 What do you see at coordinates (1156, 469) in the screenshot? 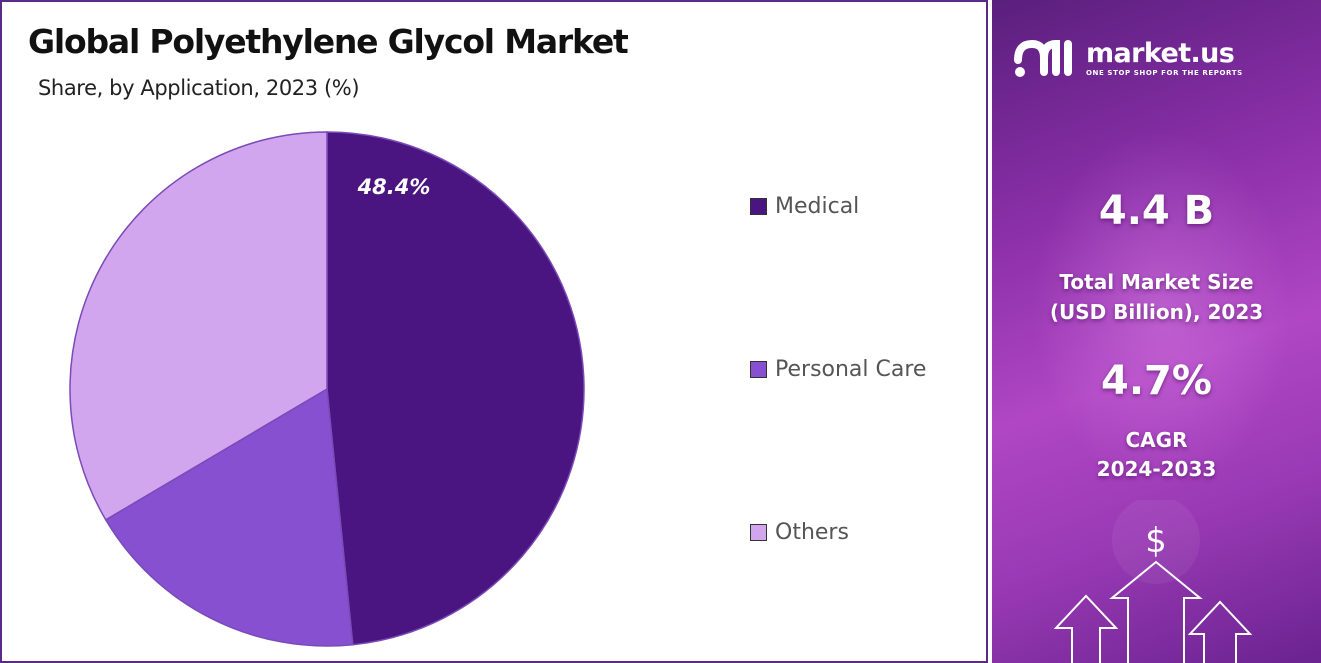
I see `cagr-period: 2024-2033` at bounding box center [1156, 469].